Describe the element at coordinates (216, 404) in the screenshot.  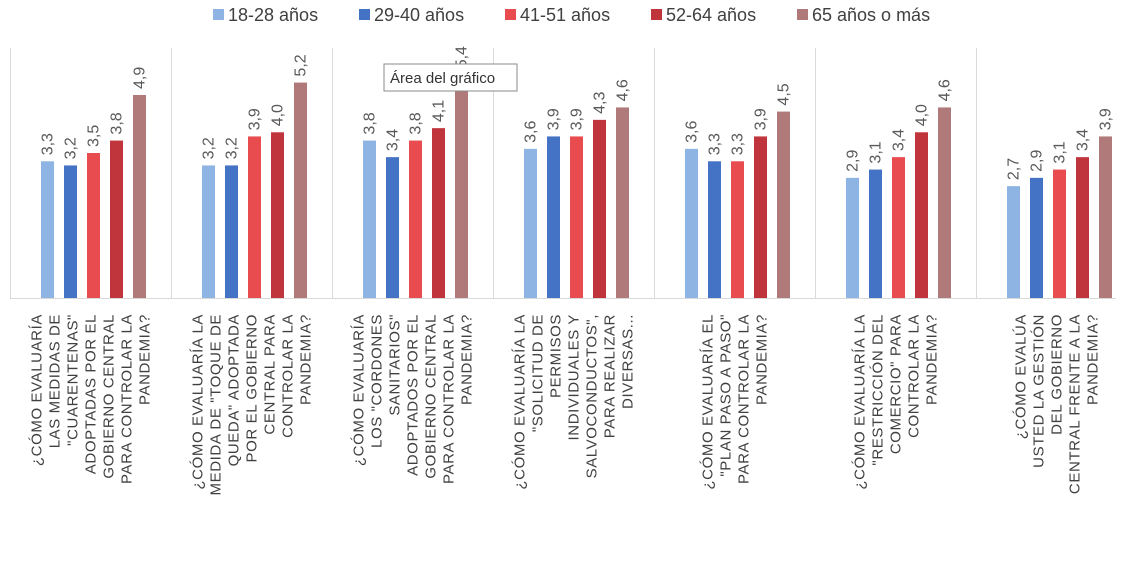
I see `category-label-line: MEDIDA DE "TOQUE DE` at that location.